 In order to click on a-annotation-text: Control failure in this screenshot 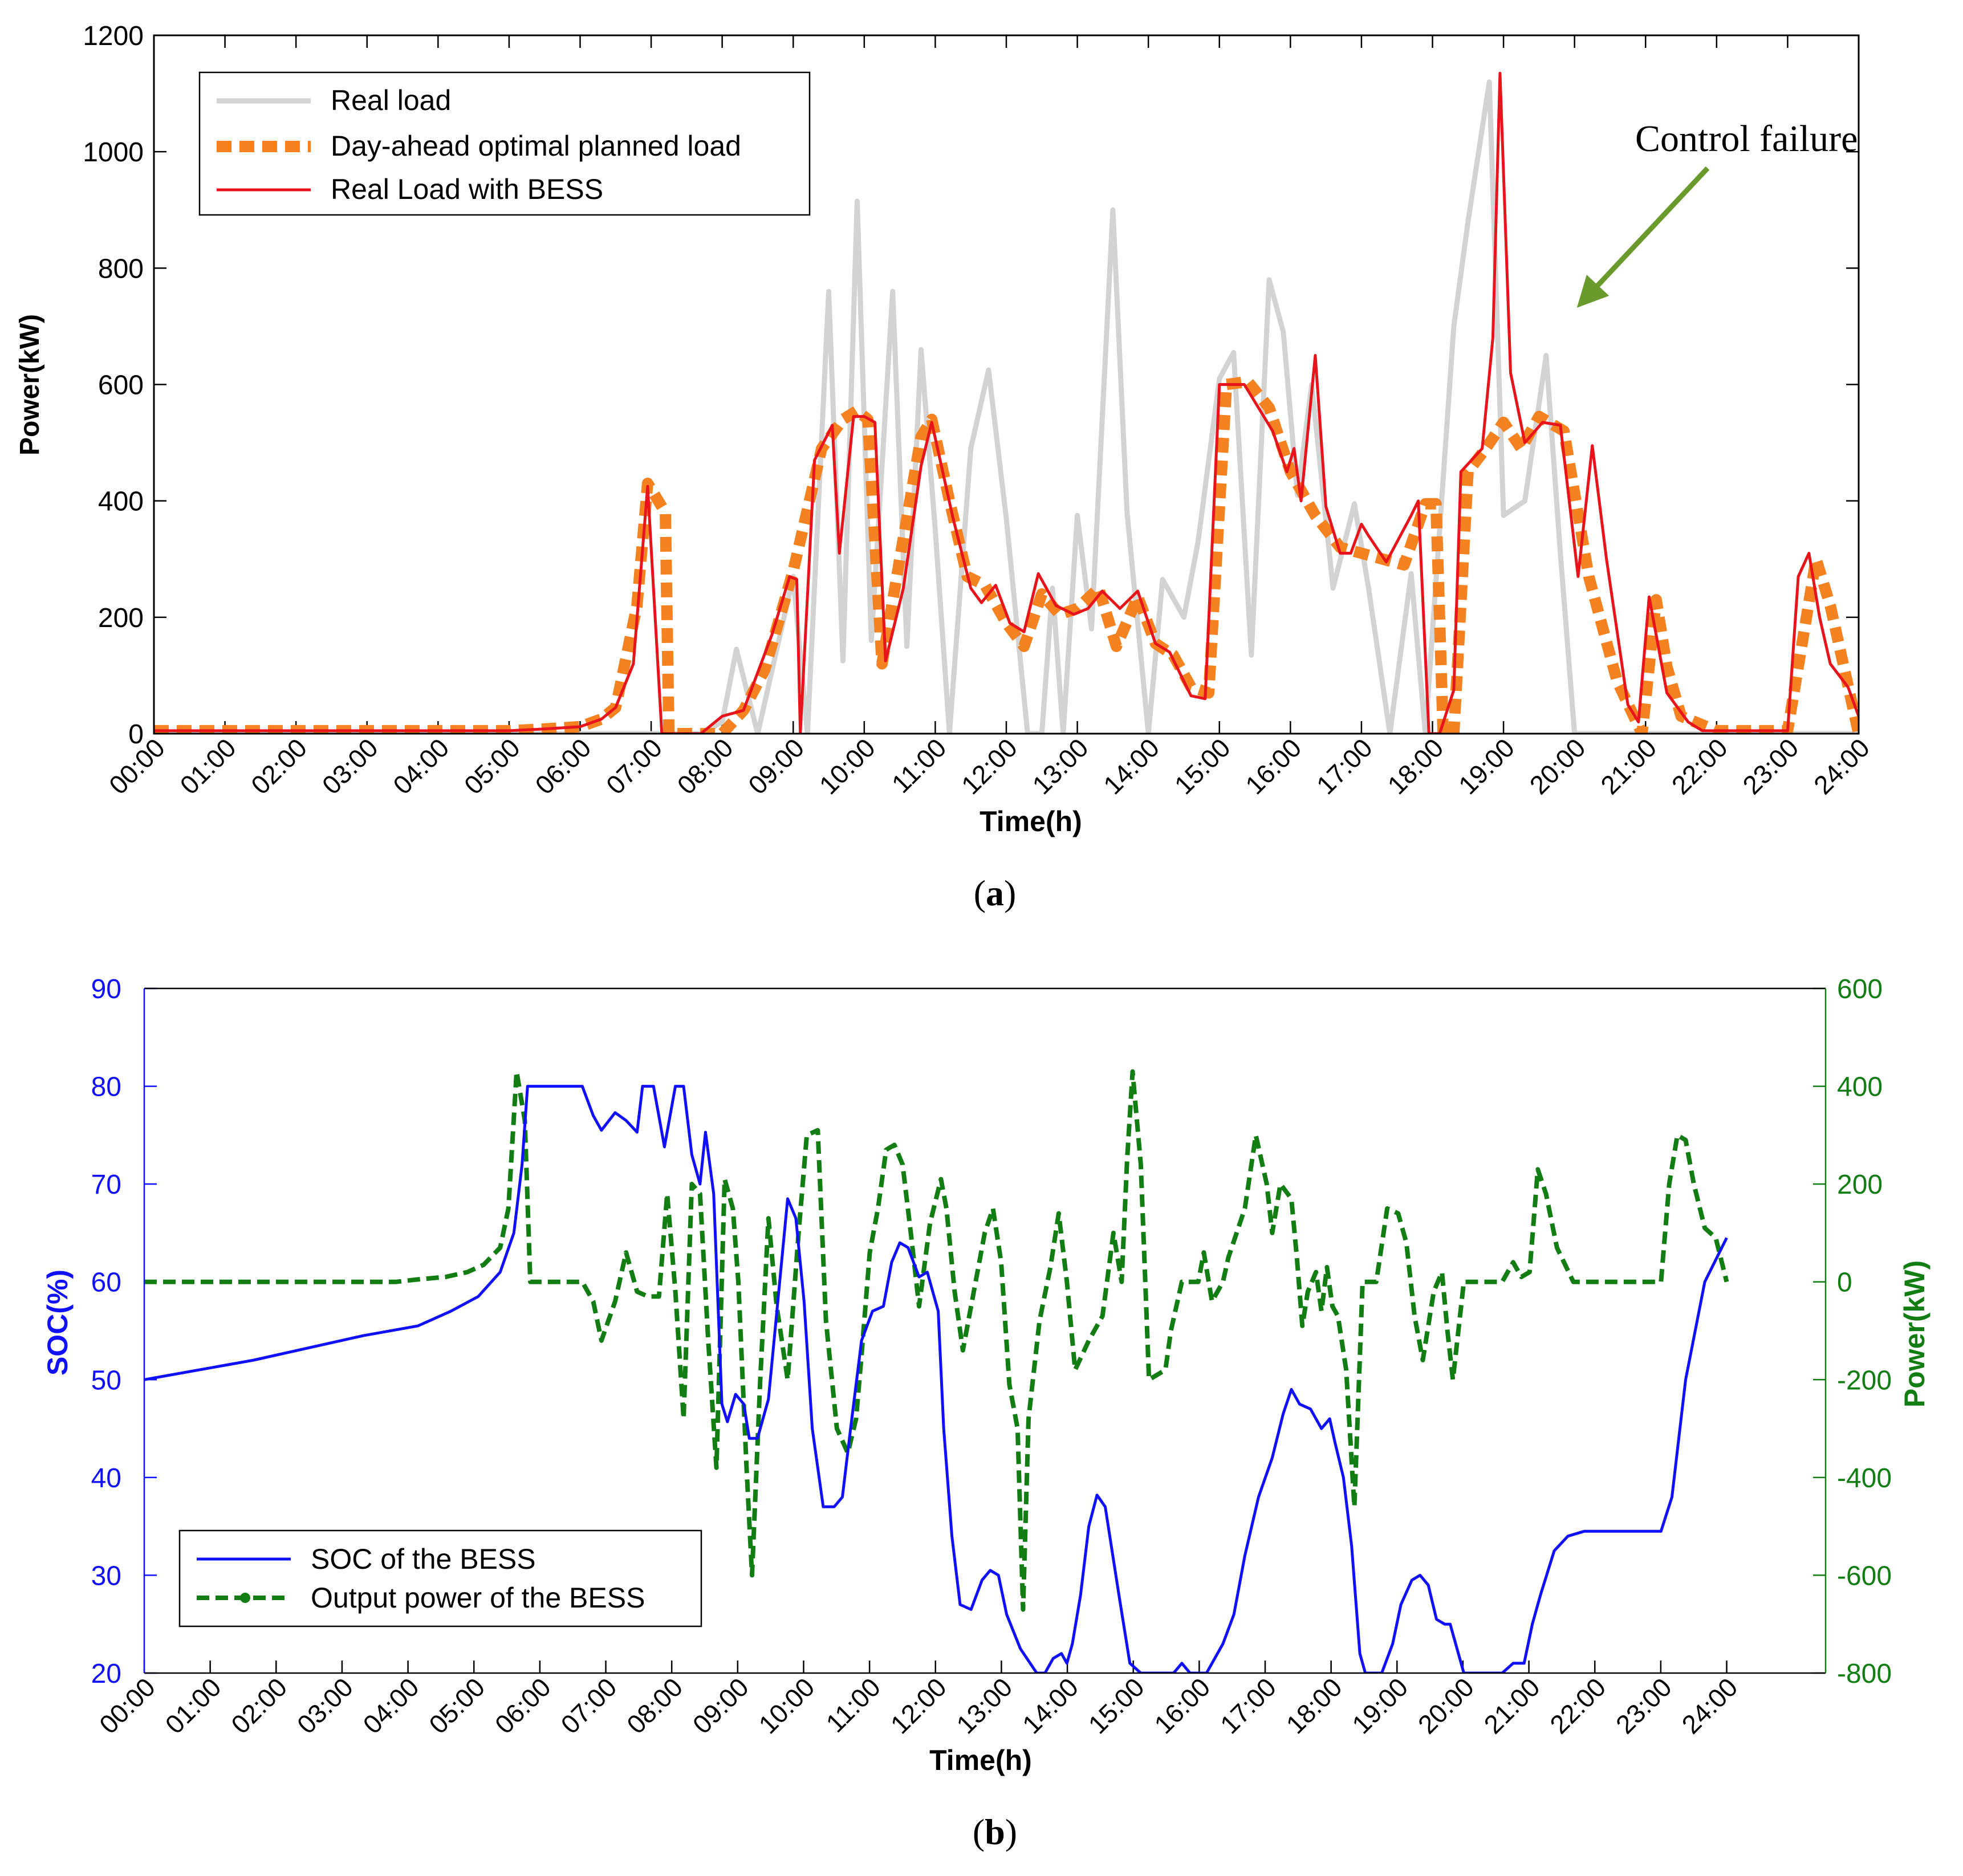, I will do `click(1747, 139)`.